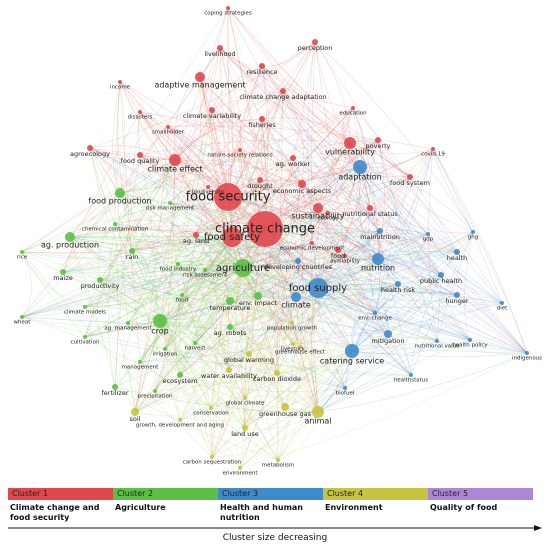  I want to click on node-label: conservation, so click(211, 414).